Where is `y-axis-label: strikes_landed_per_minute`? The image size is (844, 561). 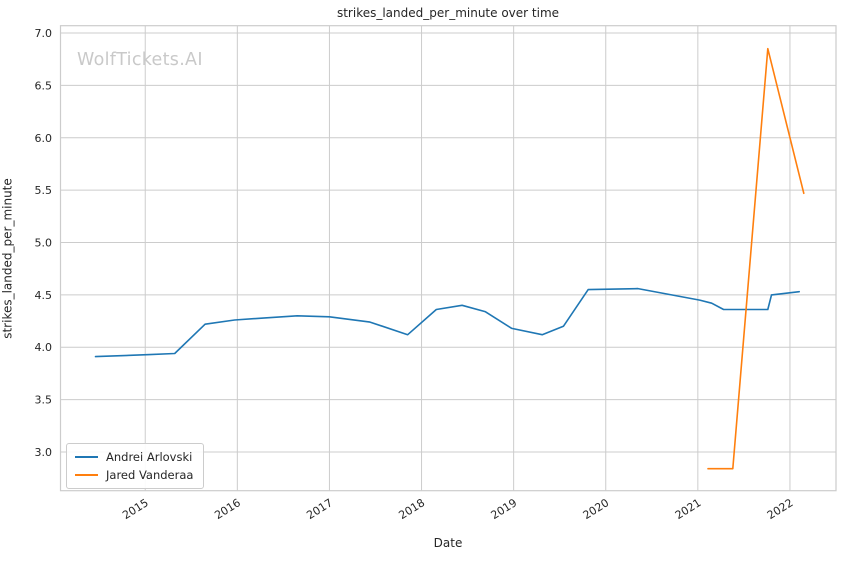
y-axis-label: strikes_landed_per_minute is located at coordinates (7, 258).